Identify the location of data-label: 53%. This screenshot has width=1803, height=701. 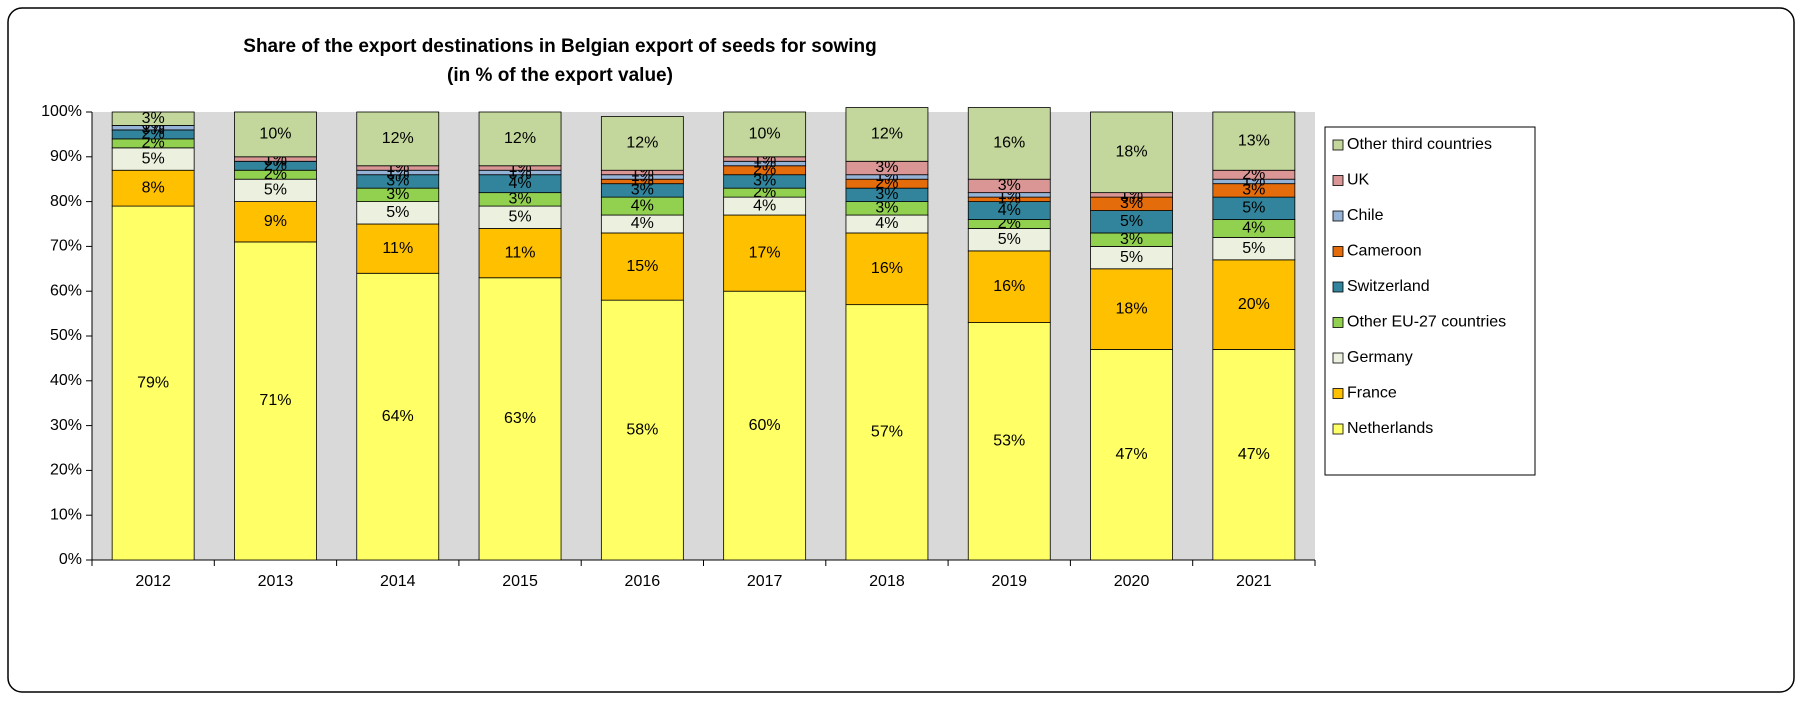
(1009, 440).